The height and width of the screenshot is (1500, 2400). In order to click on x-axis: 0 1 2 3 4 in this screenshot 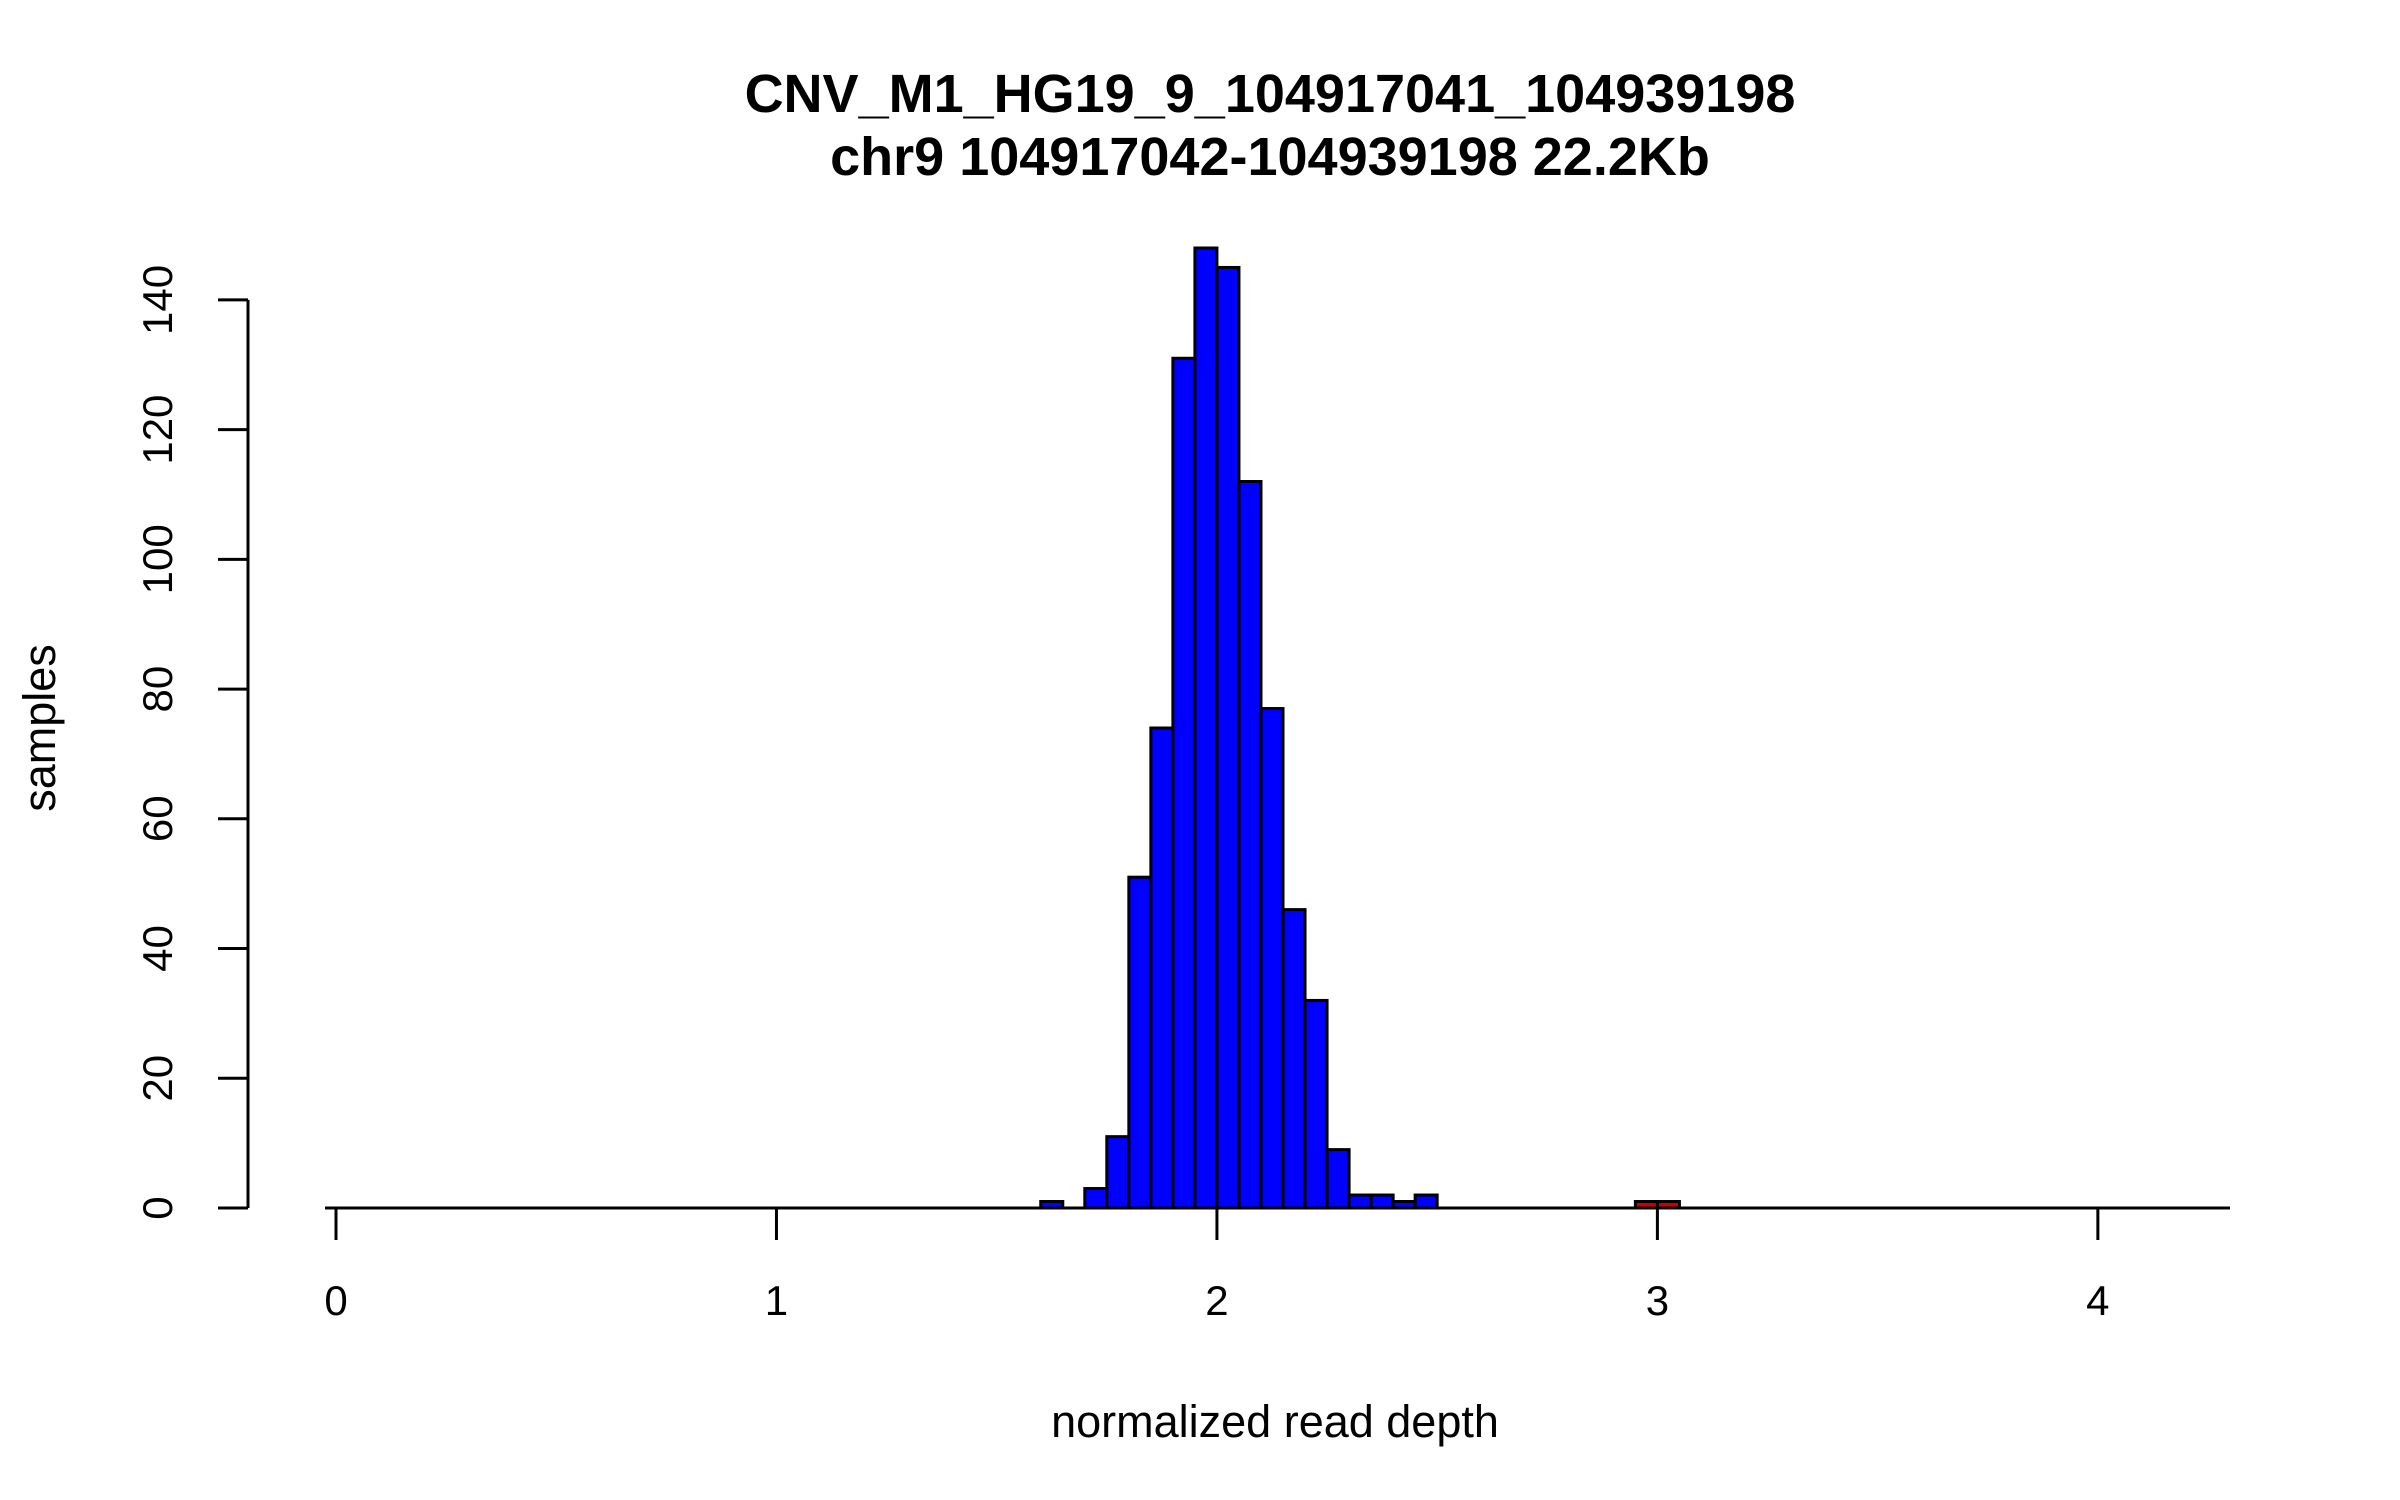, I will do `click(1217, 1265)`.